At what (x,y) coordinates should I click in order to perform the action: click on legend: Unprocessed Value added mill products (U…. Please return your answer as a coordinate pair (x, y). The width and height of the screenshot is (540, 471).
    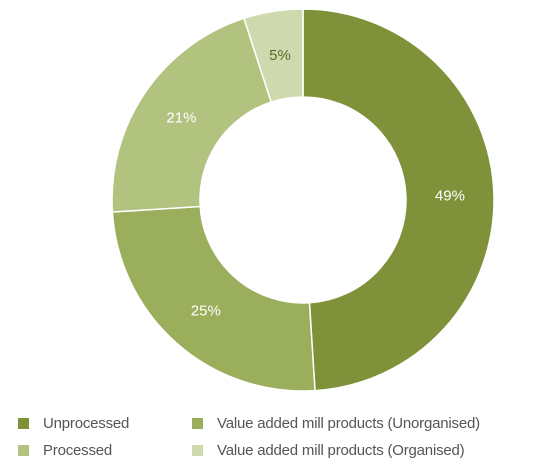
    Looking at the image, I should click on (270, 441).